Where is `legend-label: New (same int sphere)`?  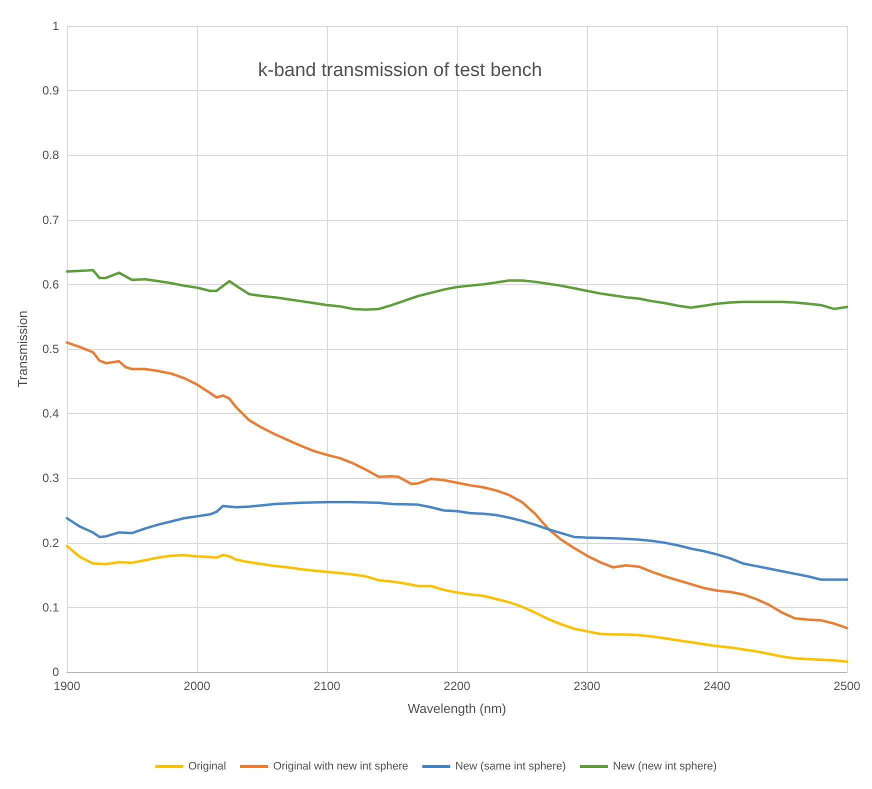
legend-label: New (same int sphere) is located at coordinates (510, 766).